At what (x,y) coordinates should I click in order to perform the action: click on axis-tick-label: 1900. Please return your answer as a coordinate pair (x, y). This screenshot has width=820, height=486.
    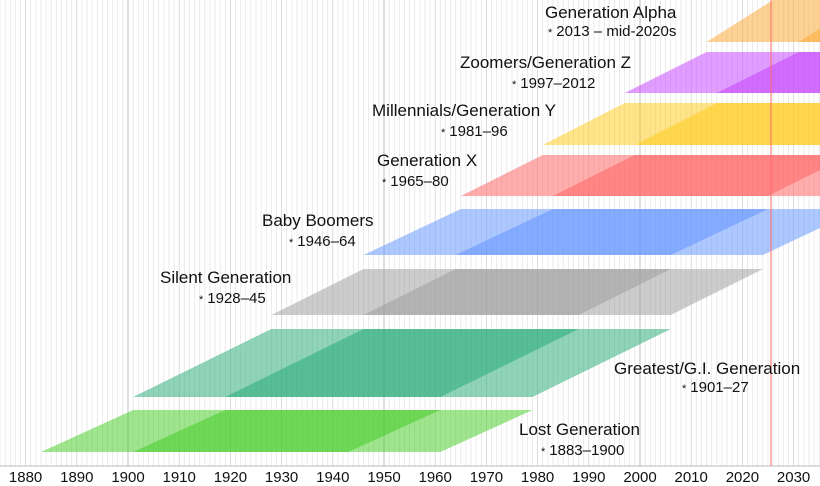
    Looking at the image, I should click on (128, 477).